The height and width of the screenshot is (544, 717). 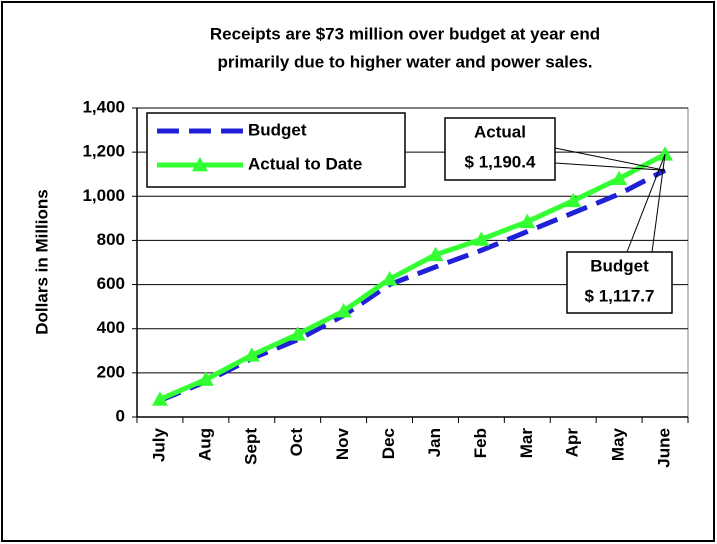 What do you see at coordinates (296, 442) in the screenshot?
I see `x-tick-label: Oct` at bounding box center [296, 442].